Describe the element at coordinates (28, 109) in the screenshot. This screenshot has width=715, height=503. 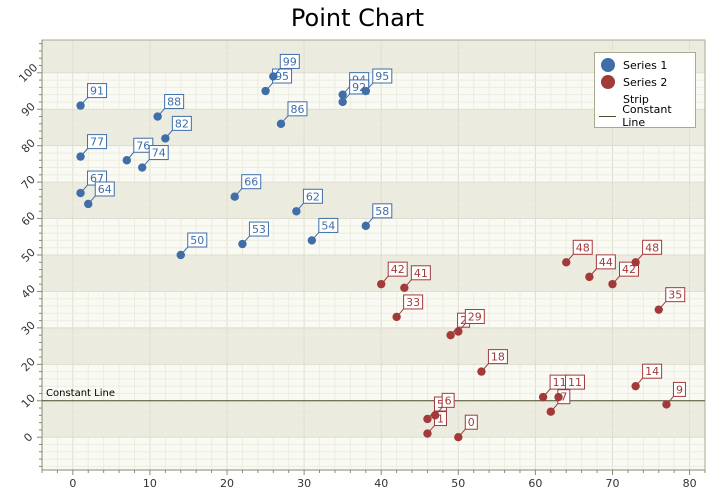
I see `y-tick-label: 90` at that location.